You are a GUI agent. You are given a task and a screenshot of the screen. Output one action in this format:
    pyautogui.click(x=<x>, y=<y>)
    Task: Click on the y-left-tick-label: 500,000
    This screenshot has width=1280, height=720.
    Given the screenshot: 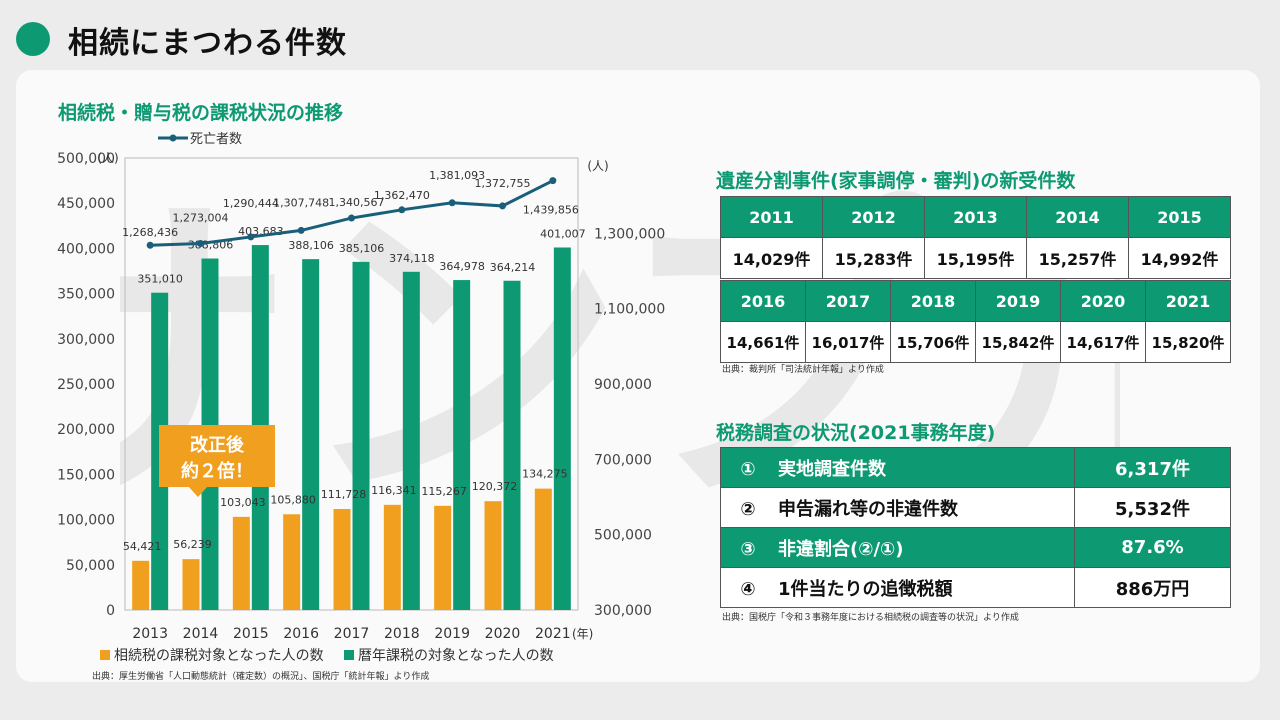 What is the action you would take?
    pyautogui.click(x=86, y=159)
    